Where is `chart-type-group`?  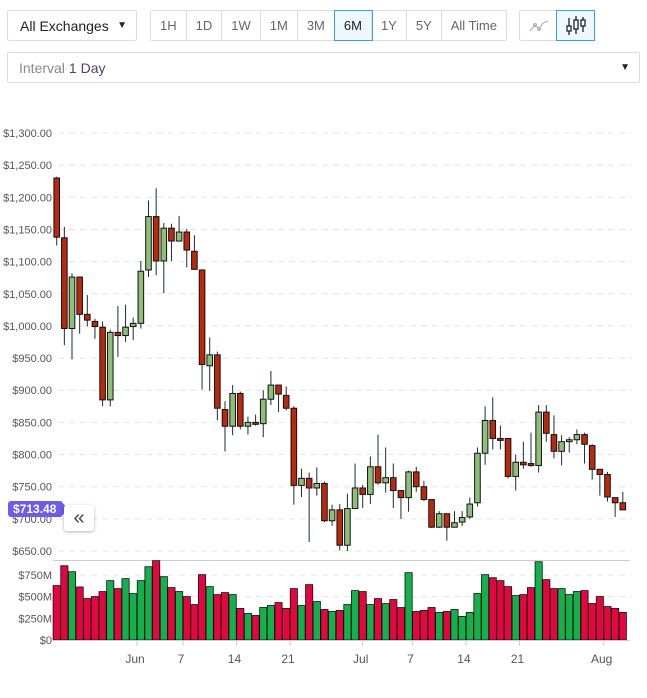
chart-type-group is located at coordinates (557, 25).